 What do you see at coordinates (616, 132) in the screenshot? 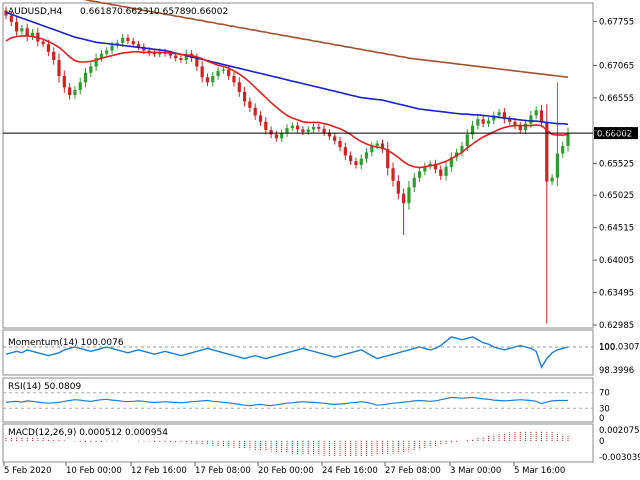
I see `price-tick-label: 0.66040` at bounding box center [616, 132].